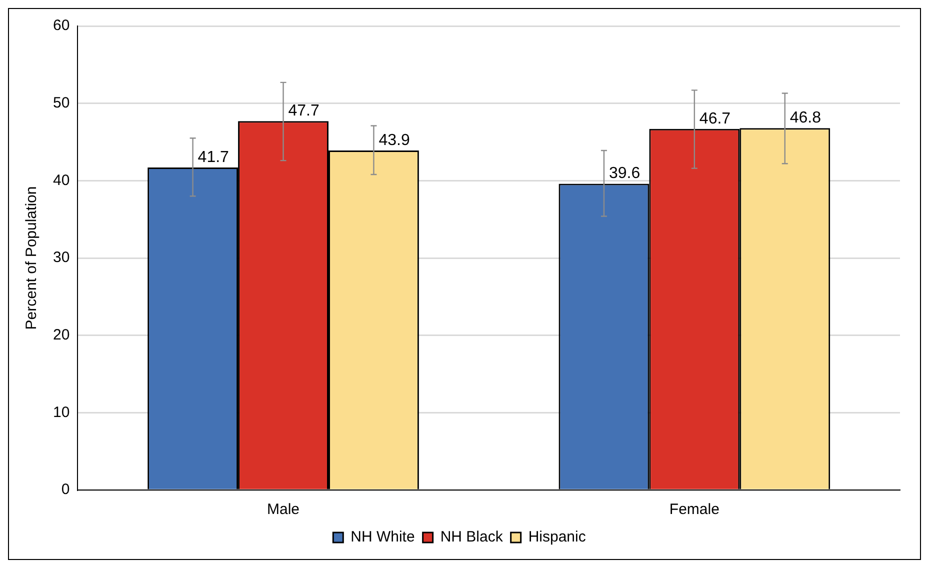 This screenshot has width=929, height=568. I want to click on data-label: 41.7, so click(214, 157).